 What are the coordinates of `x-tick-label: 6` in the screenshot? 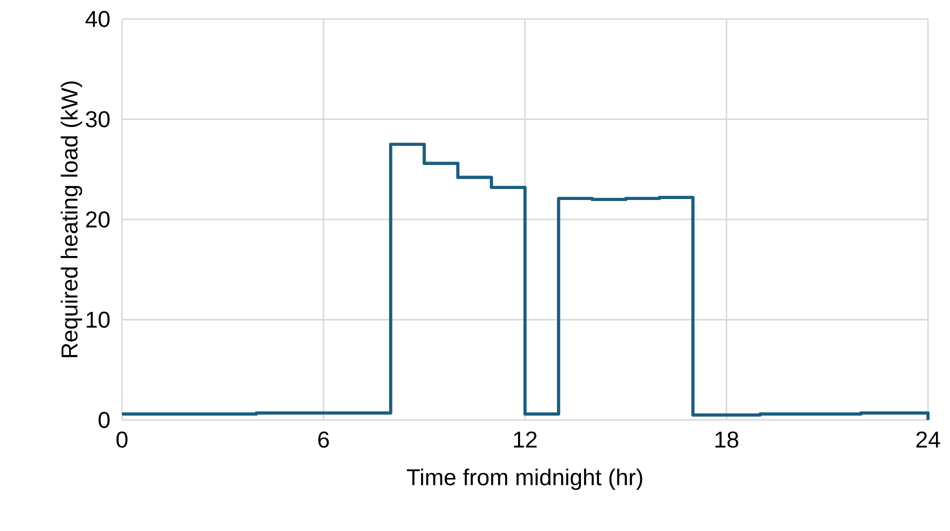 It's located at (323, 440).